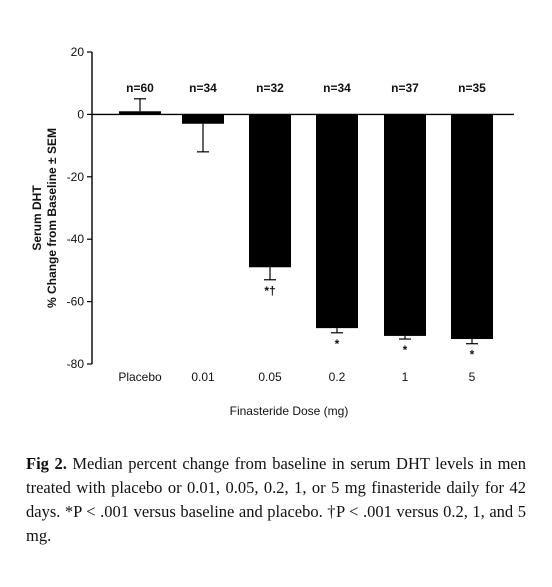 The height and width of the screenshot is (587, 552). I want to click on caption-label: Fig 2., so click(46, 463).